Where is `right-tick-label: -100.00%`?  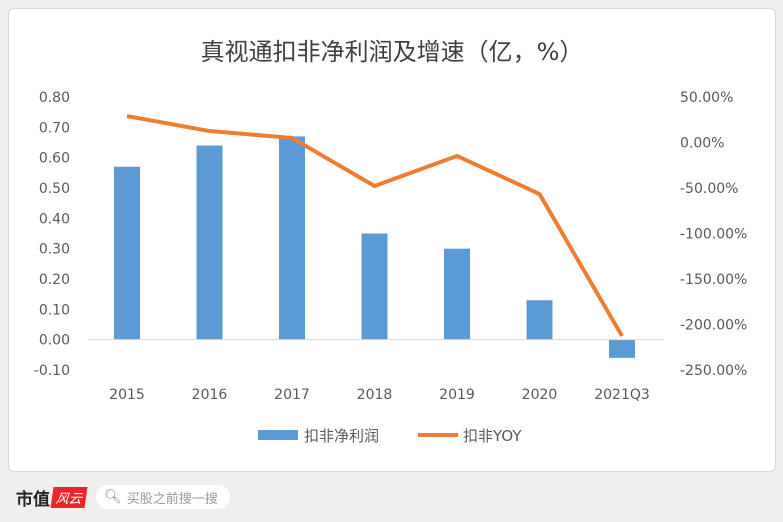
right-tick-label: -100.00% is located at coordinates (713, 235).